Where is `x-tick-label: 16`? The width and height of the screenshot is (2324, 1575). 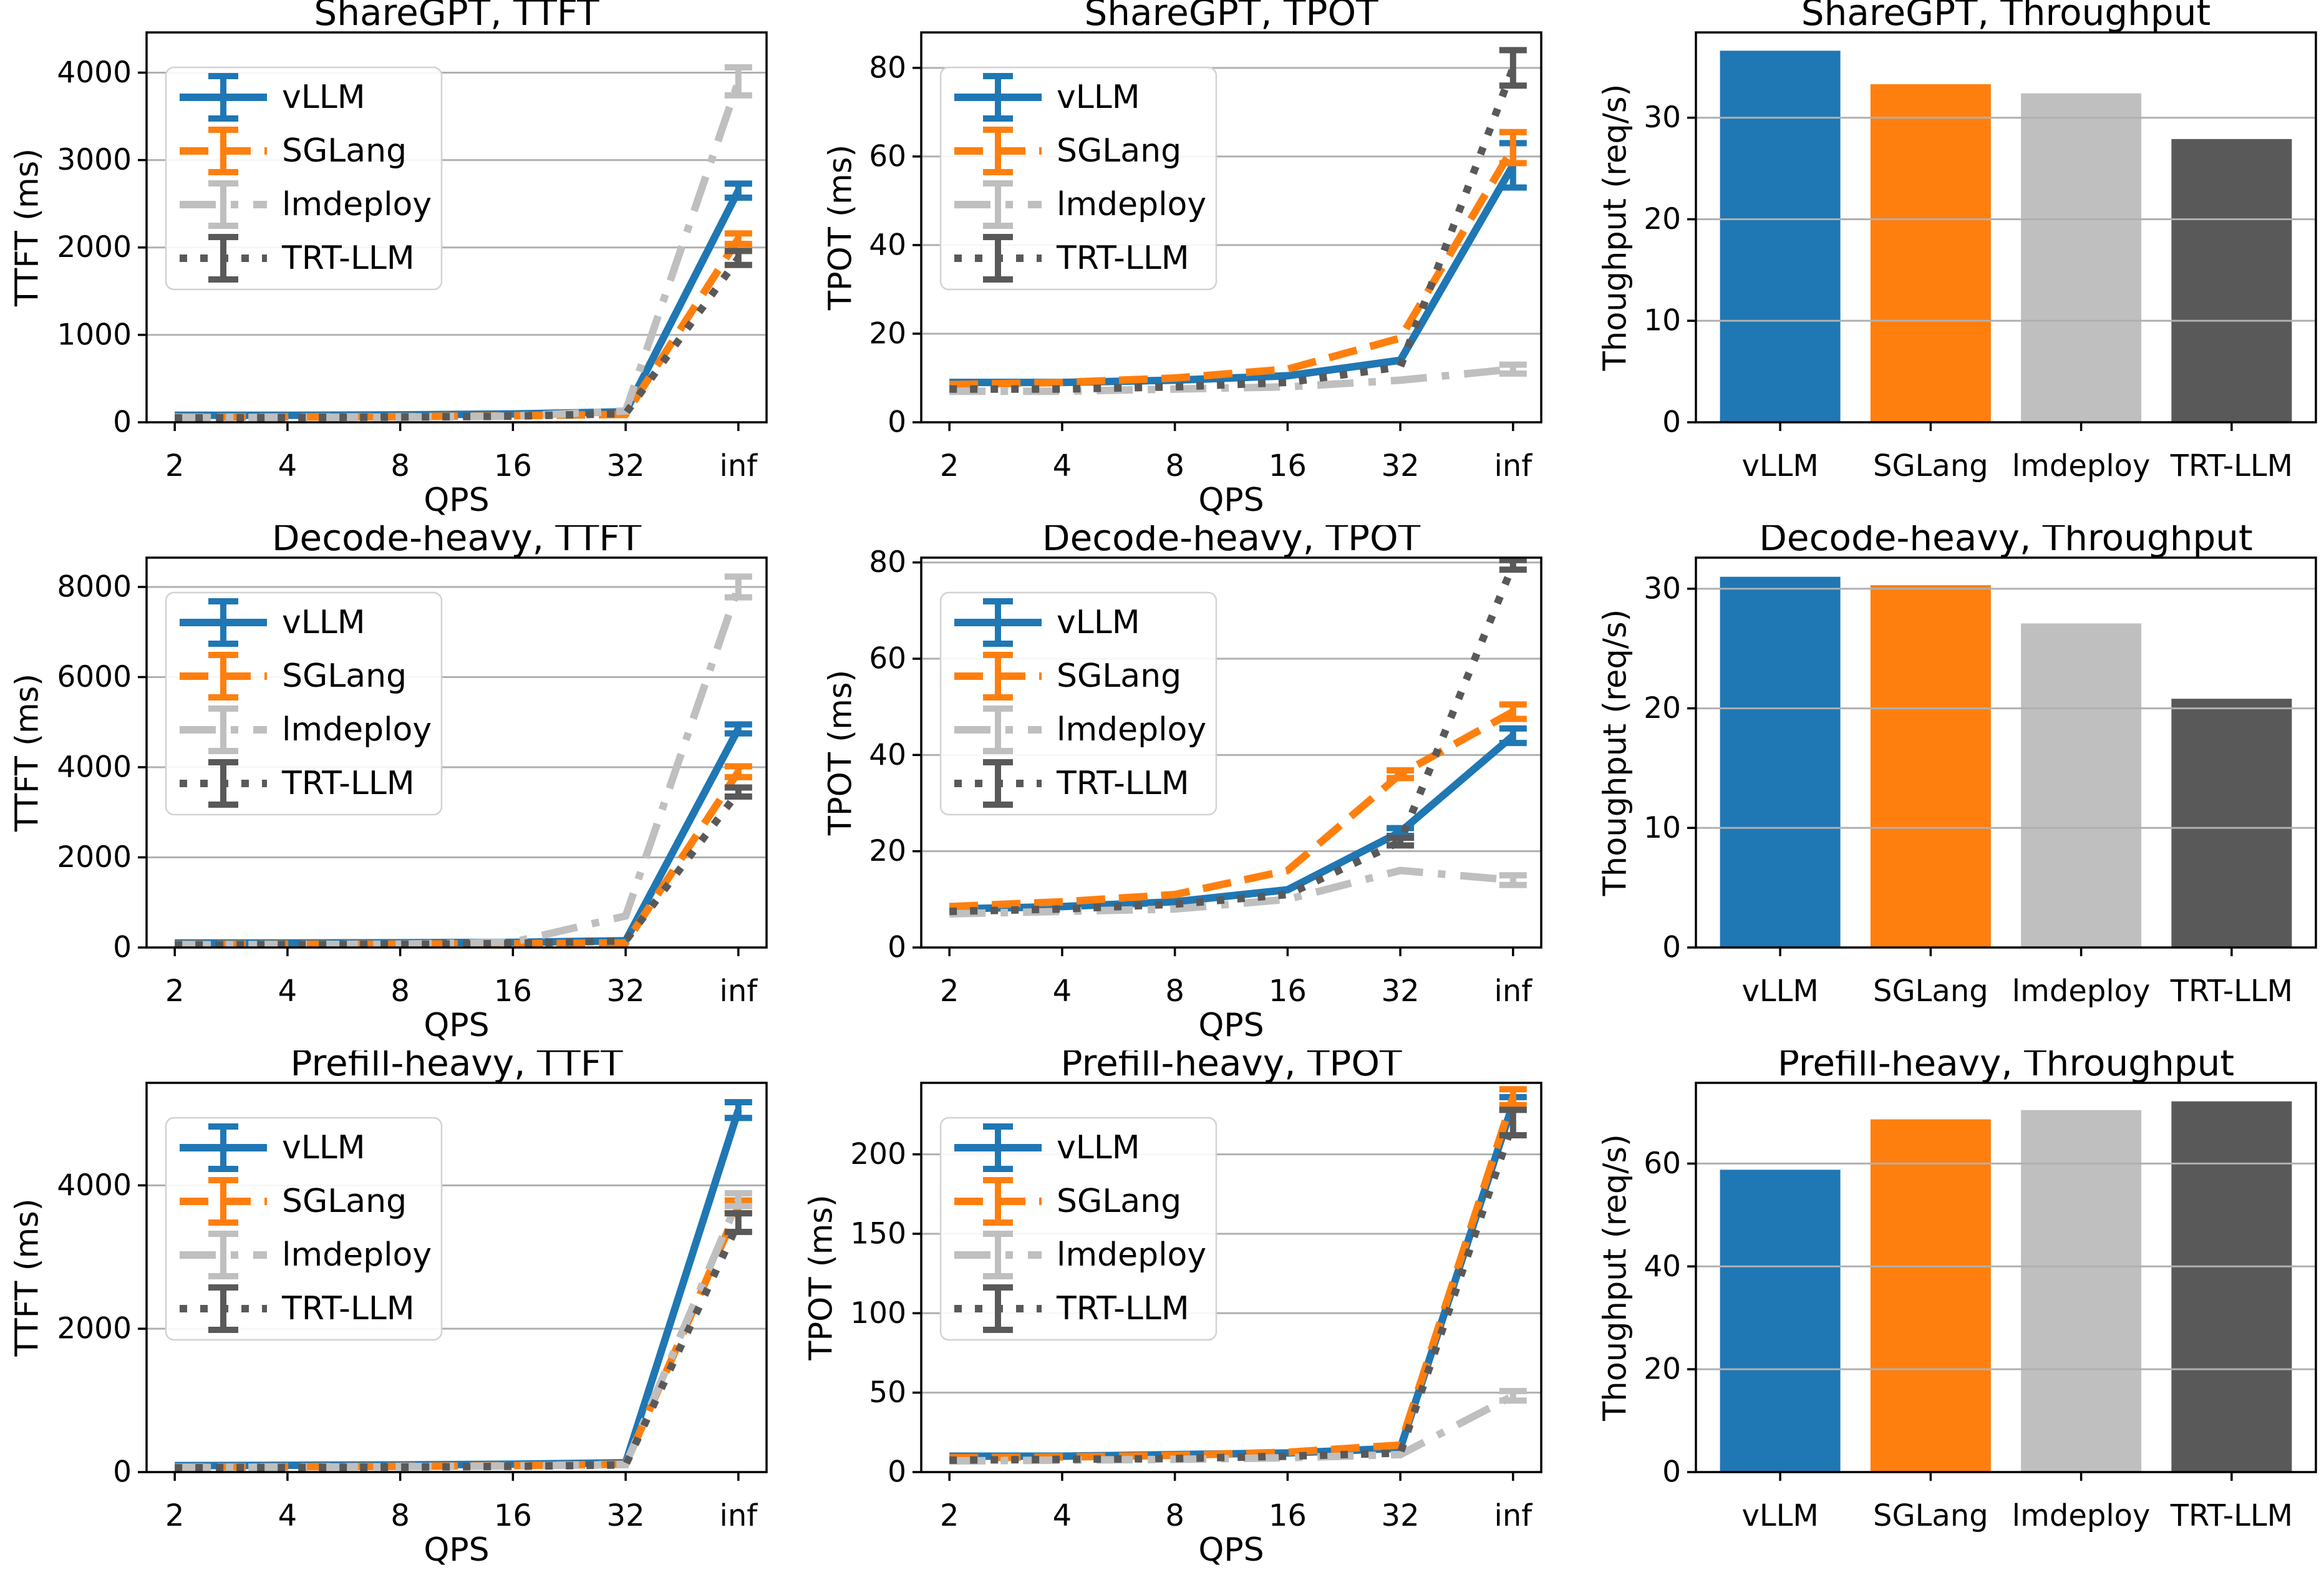 x-tick-label: 16 is located at coordinates (513, 466).